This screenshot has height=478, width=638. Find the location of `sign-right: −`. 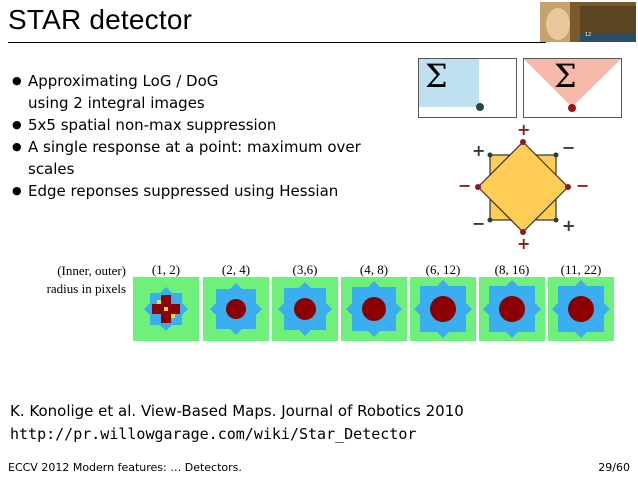

sign-right: − is located at coordinates (583, 185).